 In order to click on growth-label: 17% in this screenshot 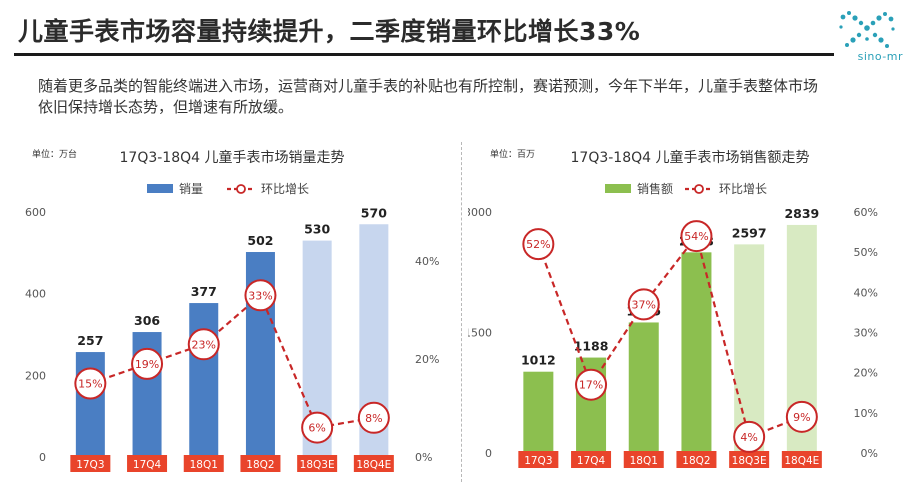, I will do `click(591, 385)`.